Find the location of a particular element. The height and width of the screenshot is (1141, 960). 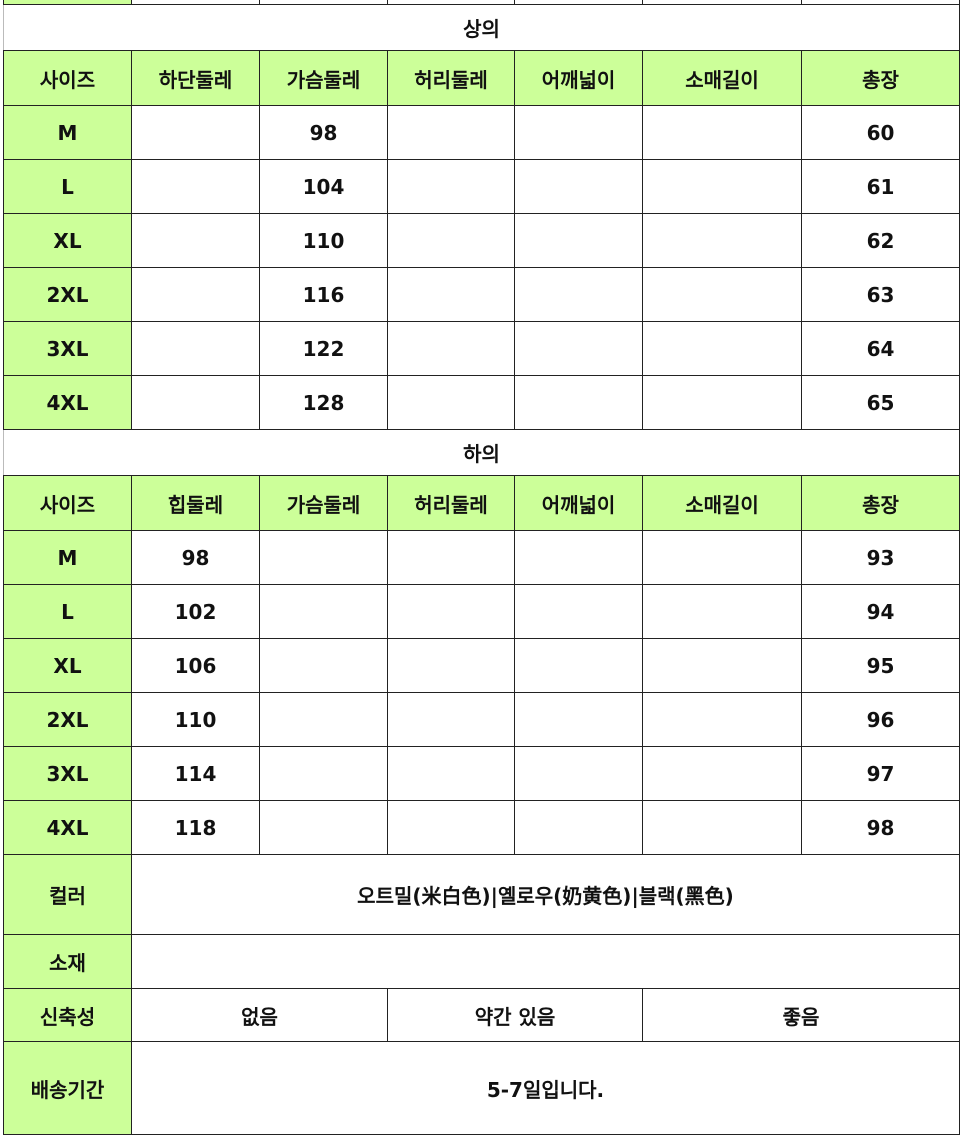

measurement-cell: 97 is located at coordinates (880, 773).